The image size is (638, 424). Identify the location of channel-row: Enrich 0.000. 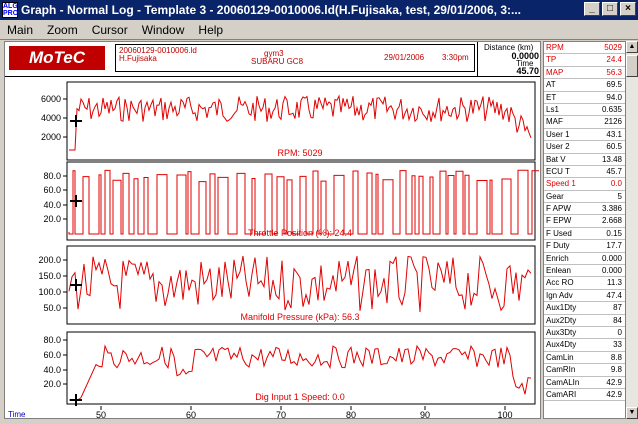
(584, 259).